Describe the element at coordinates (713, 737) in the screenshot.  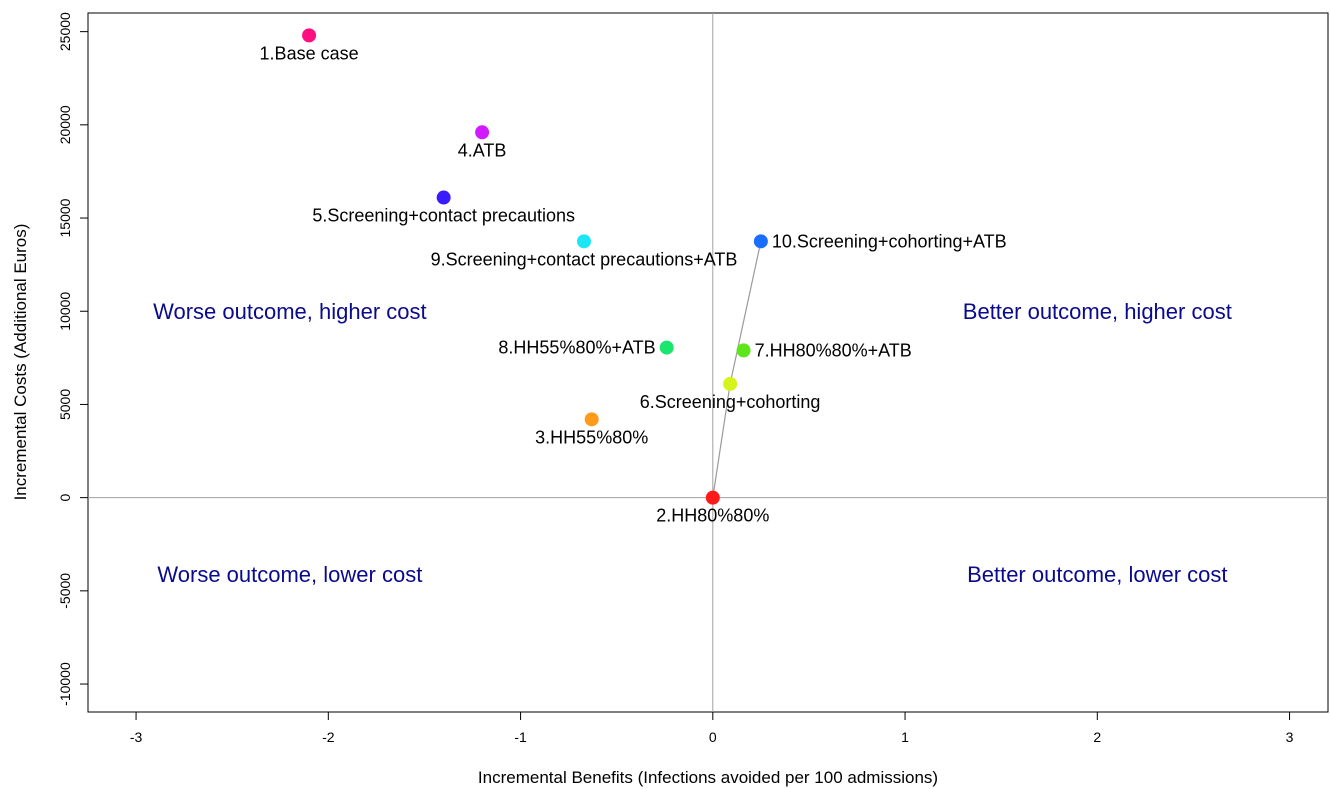
I see `x-tick-label: 0` at that location.